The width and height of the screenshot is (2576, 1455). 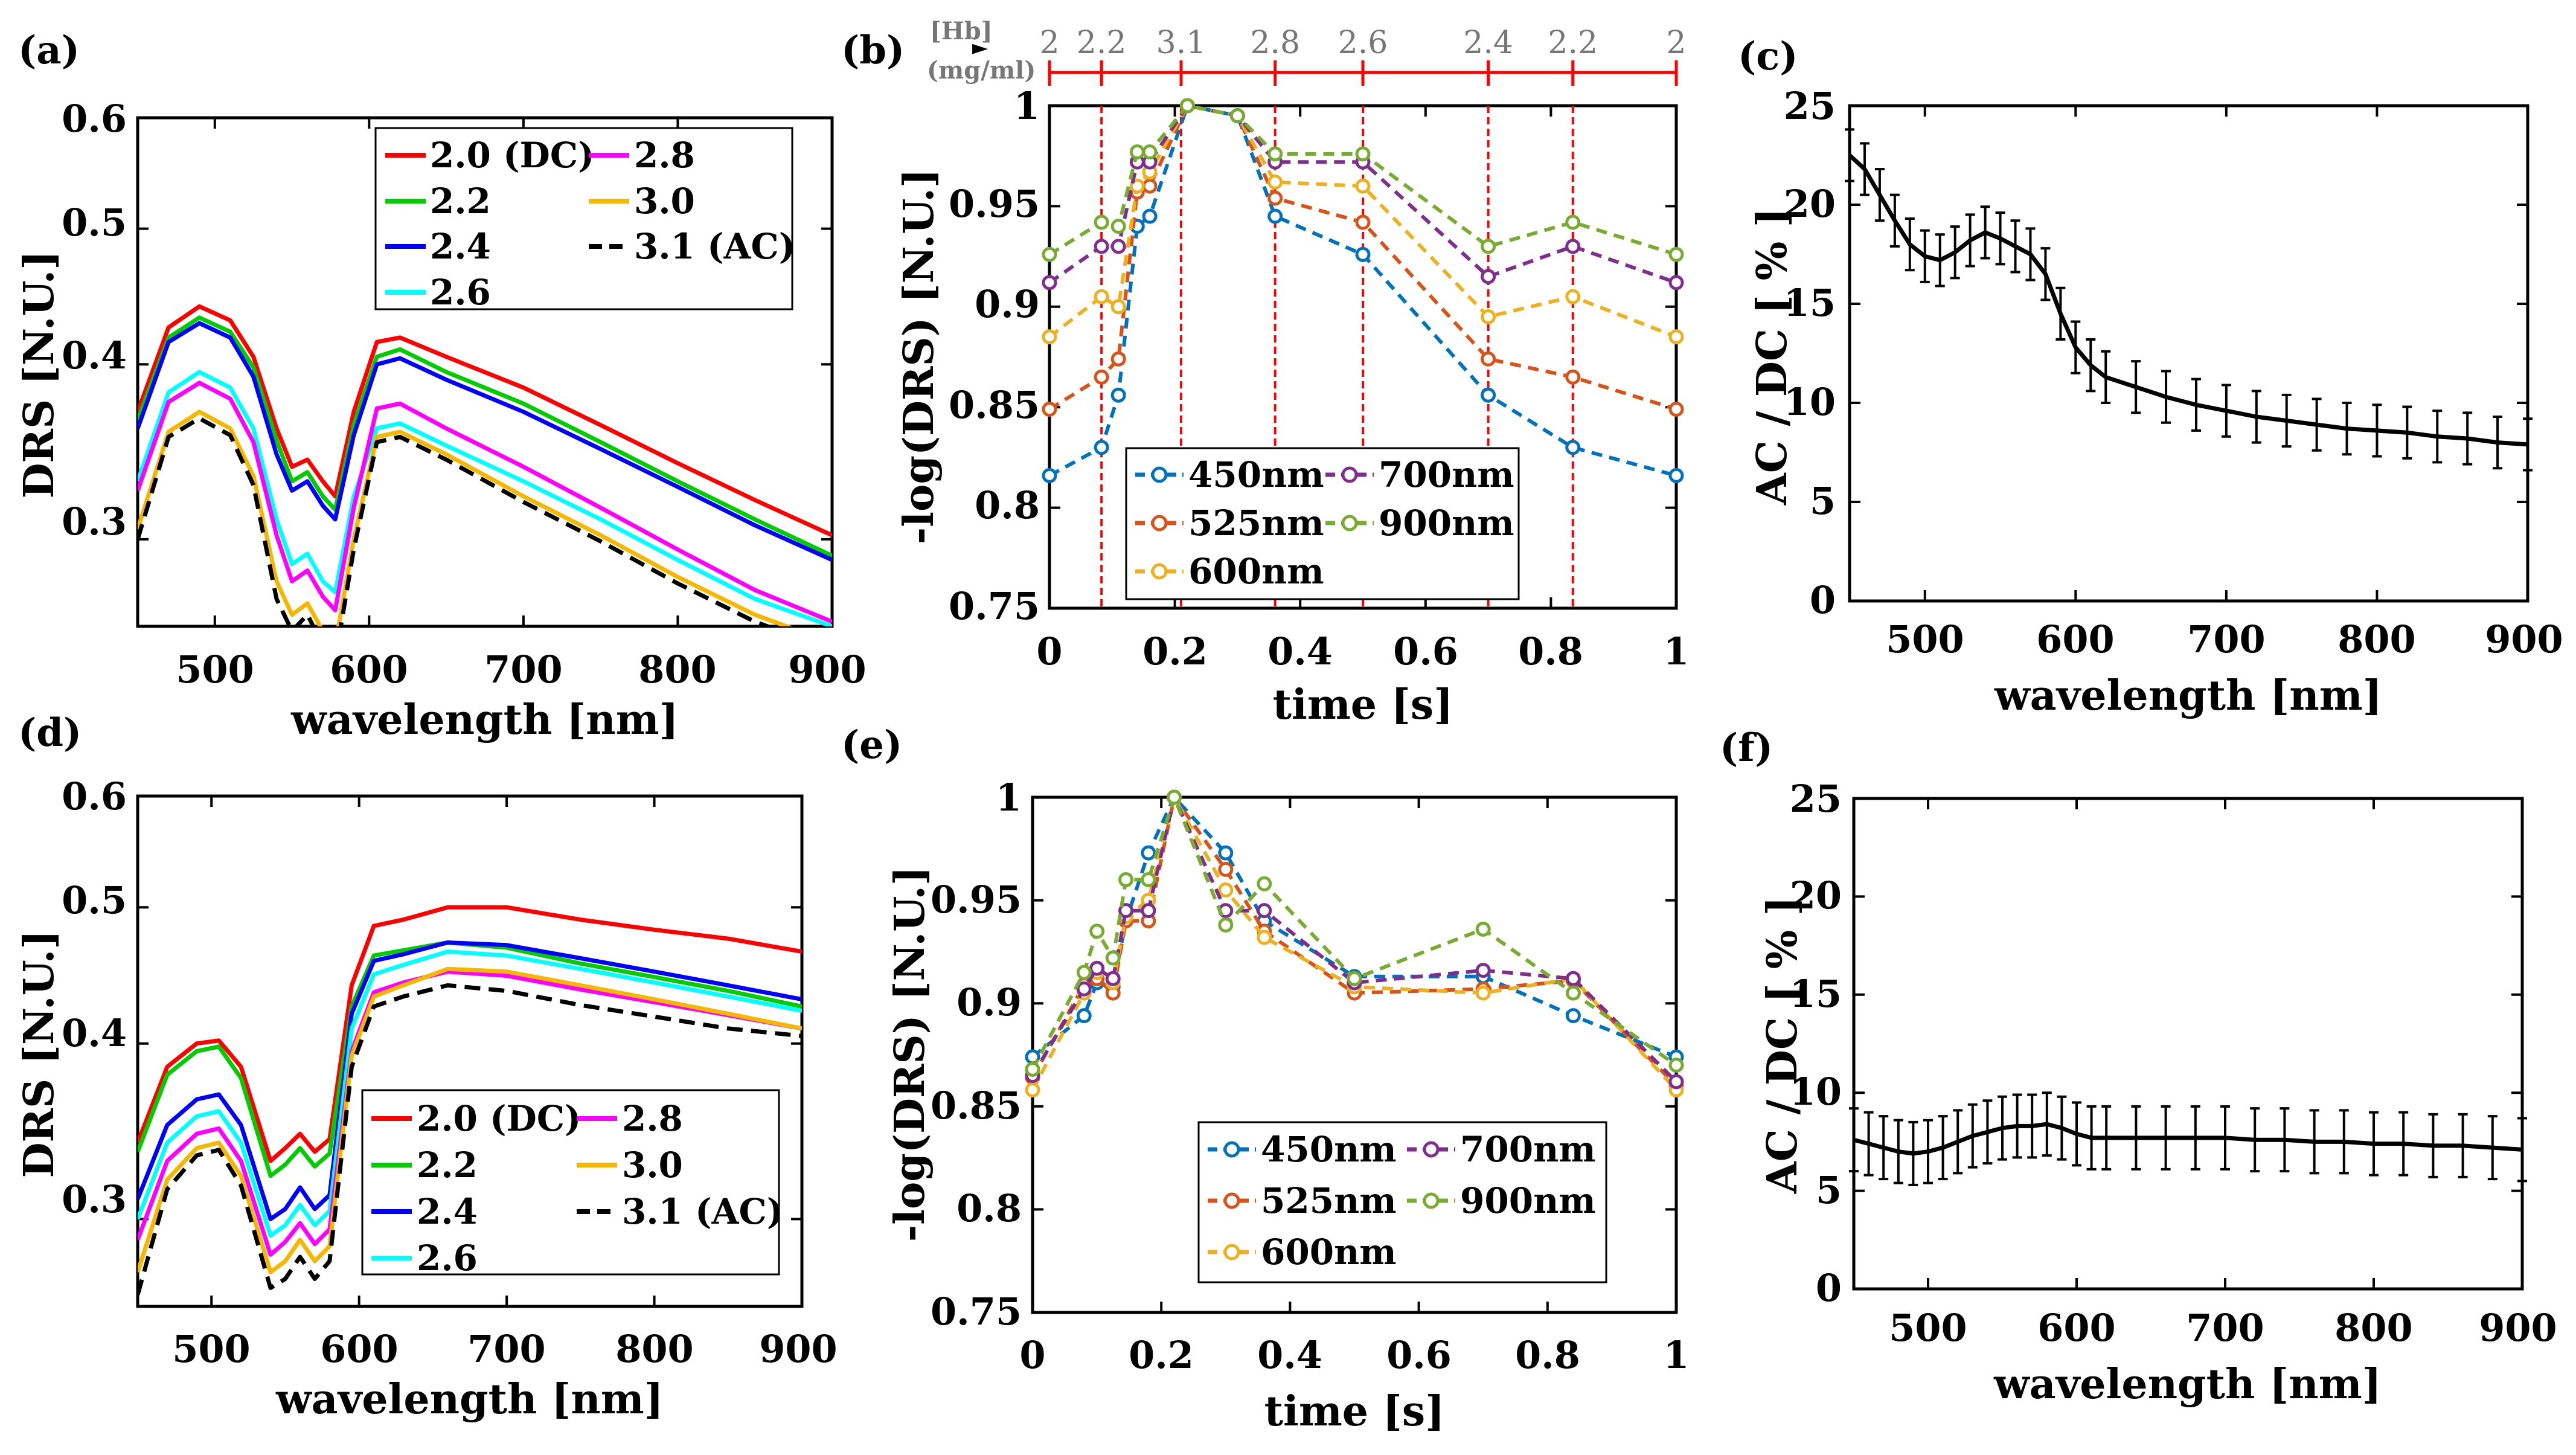 What do you see at coordinates (1810, 402) in the screenshot?
I see `ytick-label: 10` at bounding box center [1810, 402].